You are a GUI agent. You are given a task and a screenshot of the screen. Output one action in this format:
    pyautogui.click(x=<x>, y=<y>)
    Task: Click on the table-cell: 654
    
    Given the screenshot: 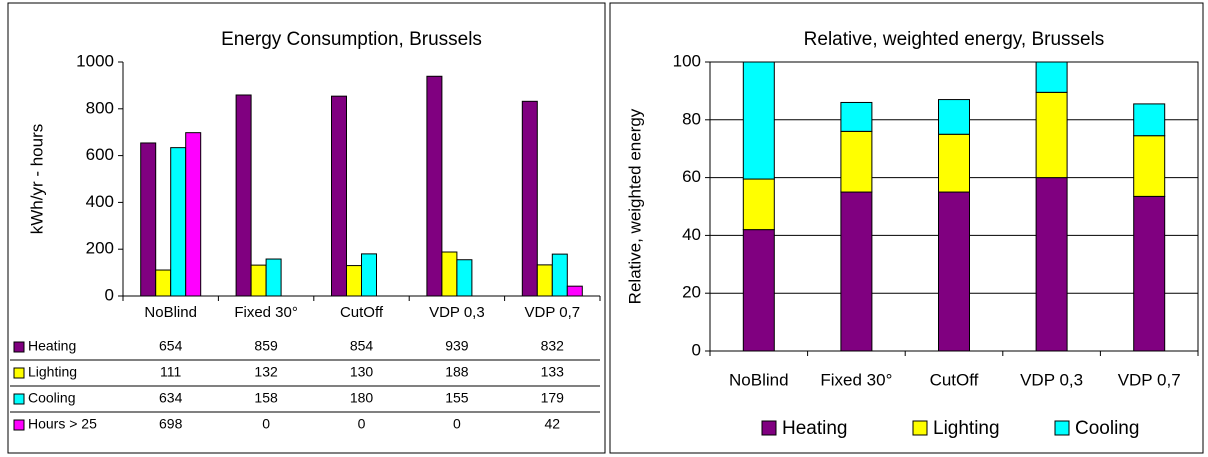 What is the action you would take?
    pyautogui.click(x=171, y=346)
    